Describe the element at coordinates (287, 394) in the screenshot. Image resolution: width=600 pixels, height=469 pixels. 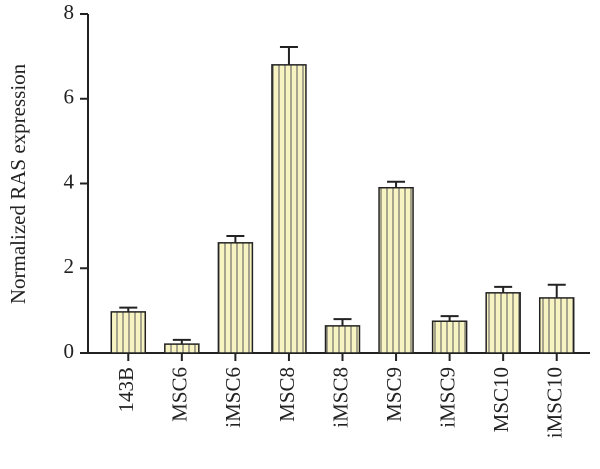
I see `x-tick-label: MSC8` at that location.